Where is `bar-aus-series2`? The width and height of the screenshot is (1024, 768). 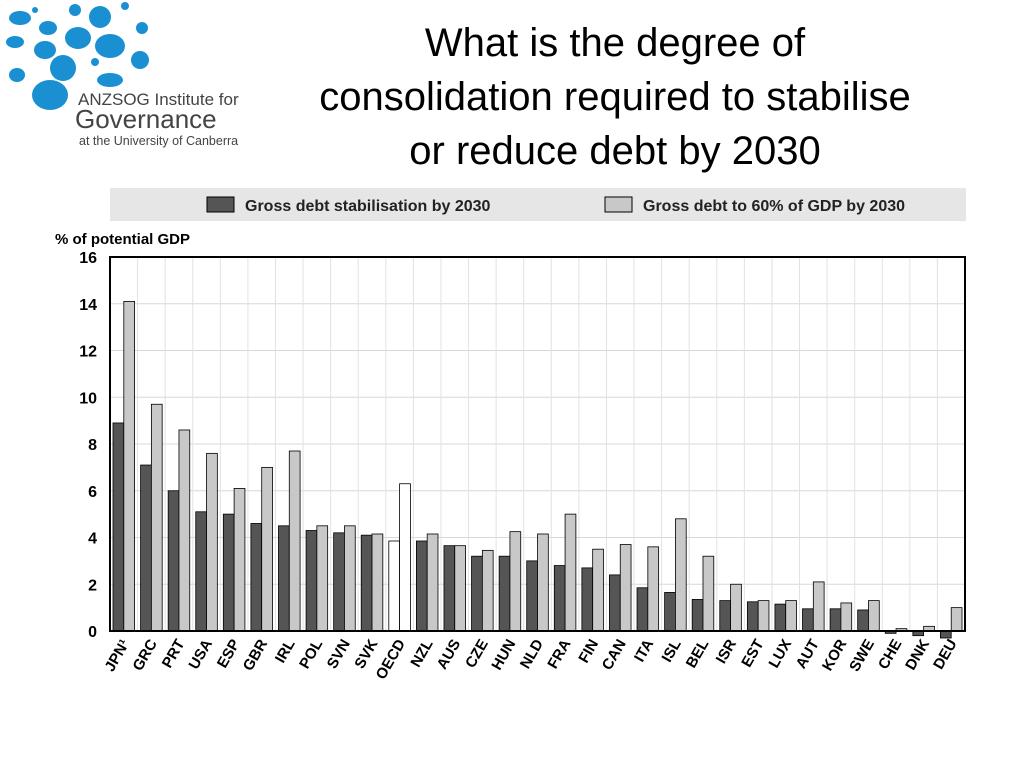
bar-aus-series2 is located at coordinates (460, 588).